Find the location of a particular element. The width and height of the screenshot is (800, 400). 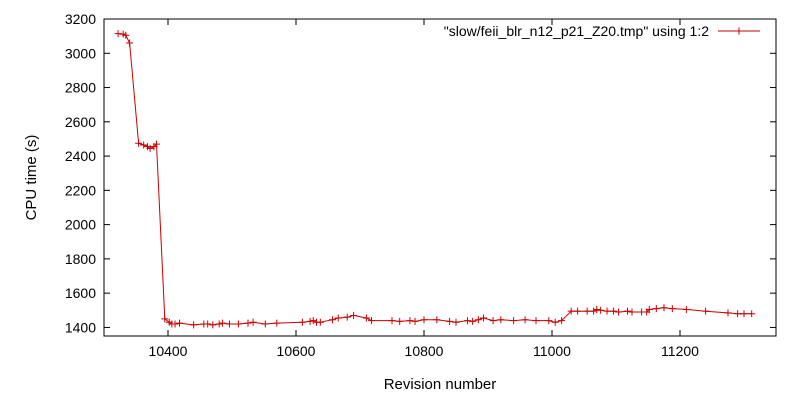

y-tick-label: 2200 is located at coordinates (80, 190).